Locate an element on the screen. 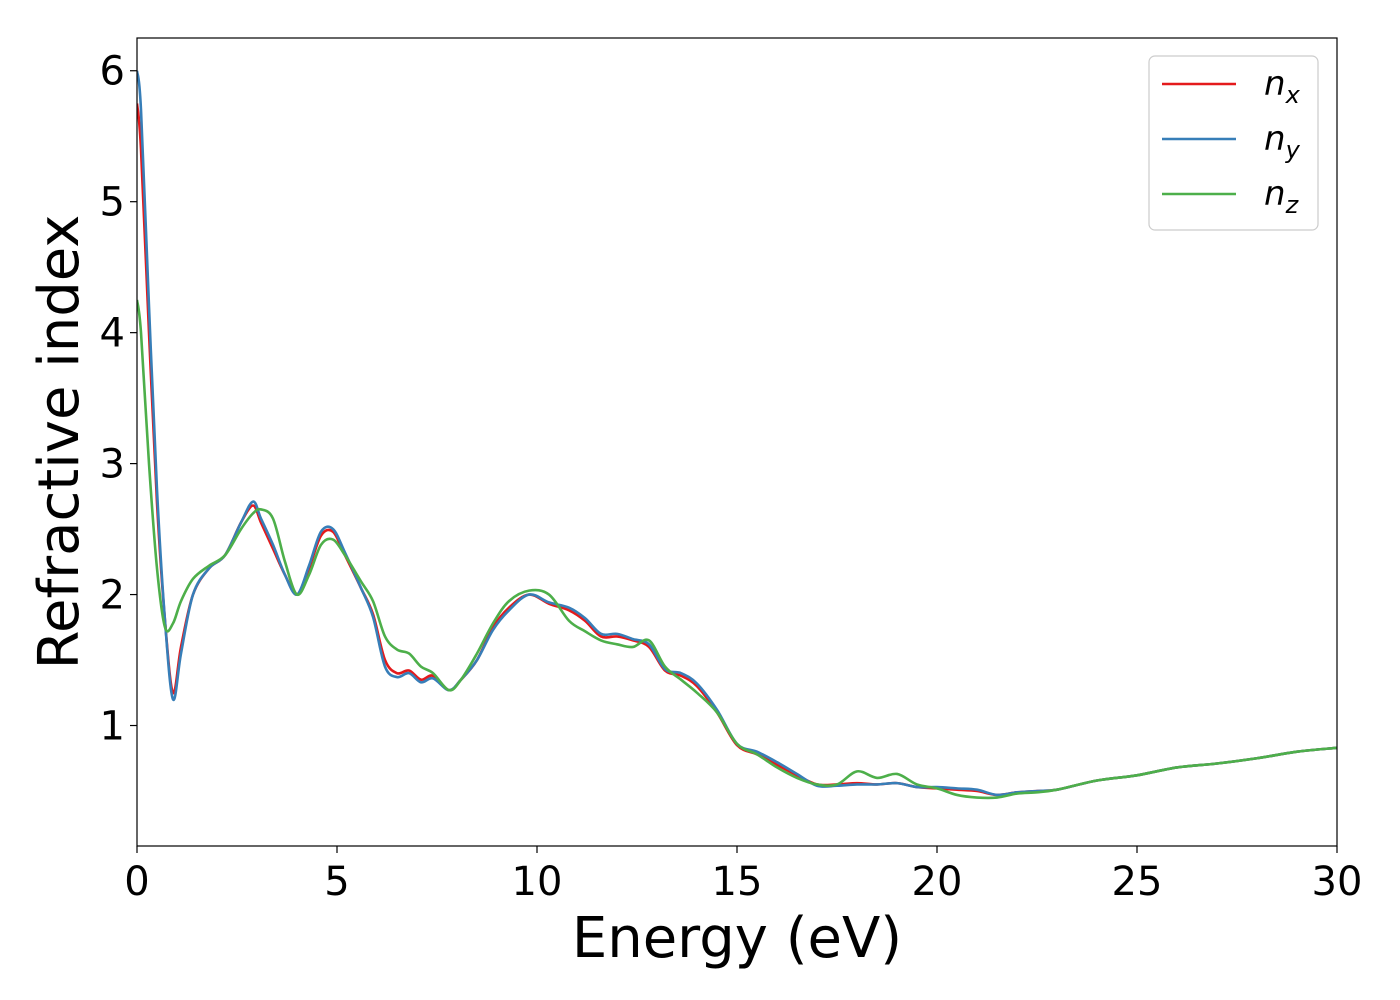  x-axis-ticks: 0 5 10 15 20 25 30 is located at coordinates (743, 875).